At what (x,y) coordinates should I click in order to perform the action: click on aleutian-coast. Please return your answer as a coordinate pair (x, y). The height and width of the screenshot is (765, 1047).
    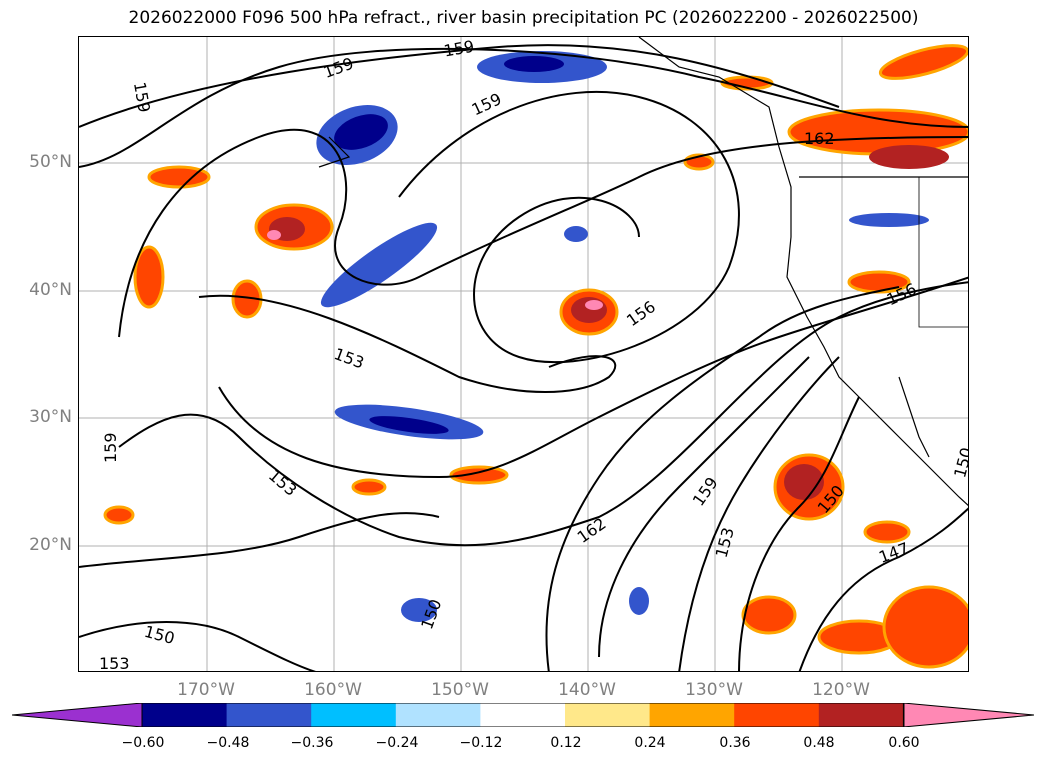
    Looking at the image, I should click on (334, 152).